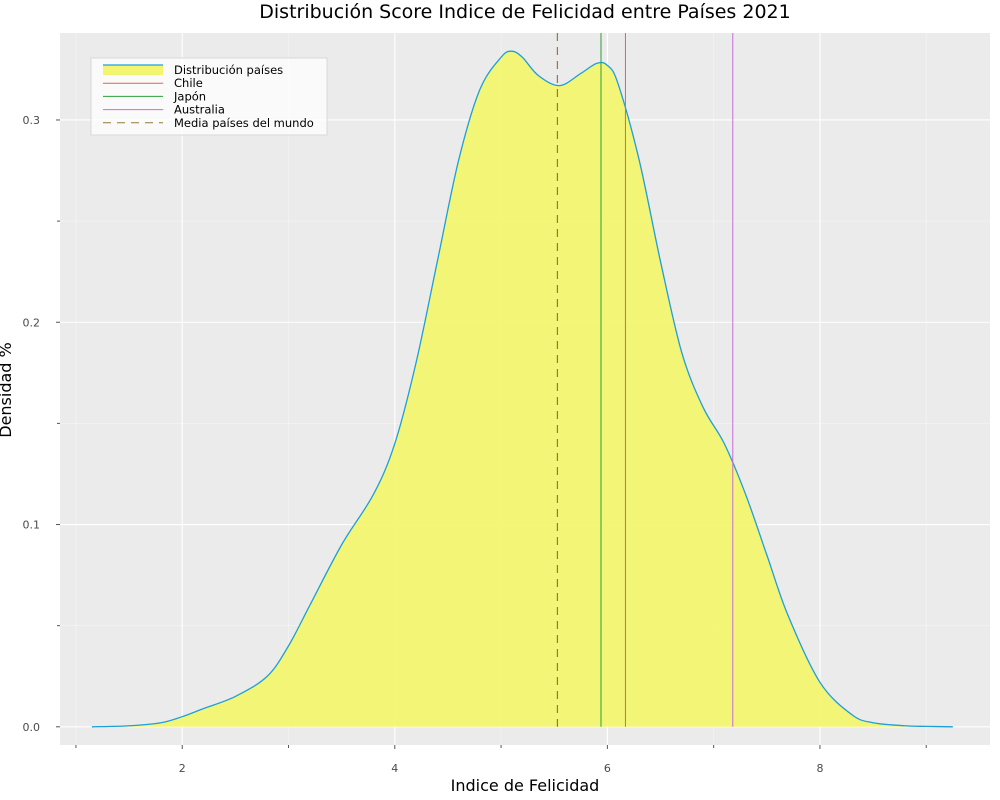 The height and width of the screenshot is (800, 1000). What do you see at coordinates (525, 785) in the screenshot?
I see `x-axis-title: Indice de Felicidad` at bounding box center [525, 785].